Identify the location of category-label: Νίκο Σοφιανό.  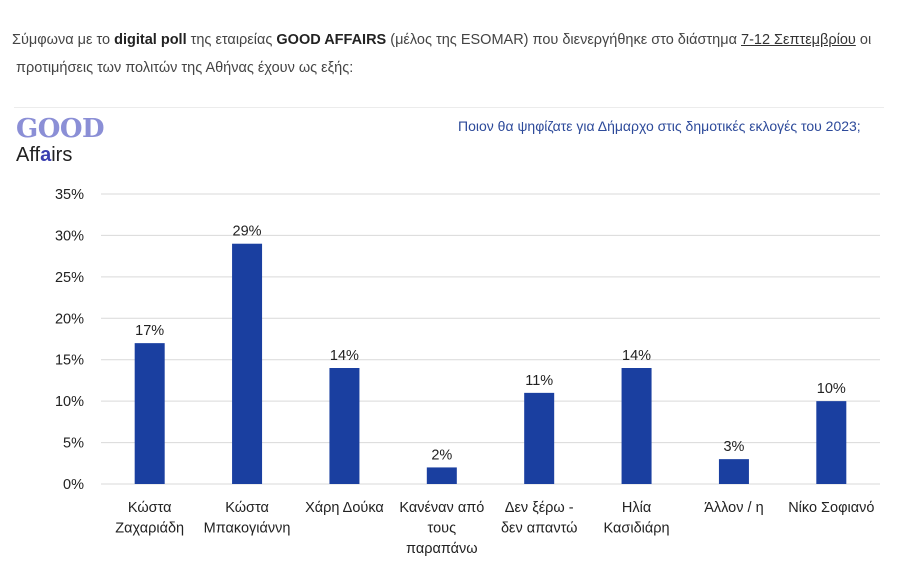
(831, 508).